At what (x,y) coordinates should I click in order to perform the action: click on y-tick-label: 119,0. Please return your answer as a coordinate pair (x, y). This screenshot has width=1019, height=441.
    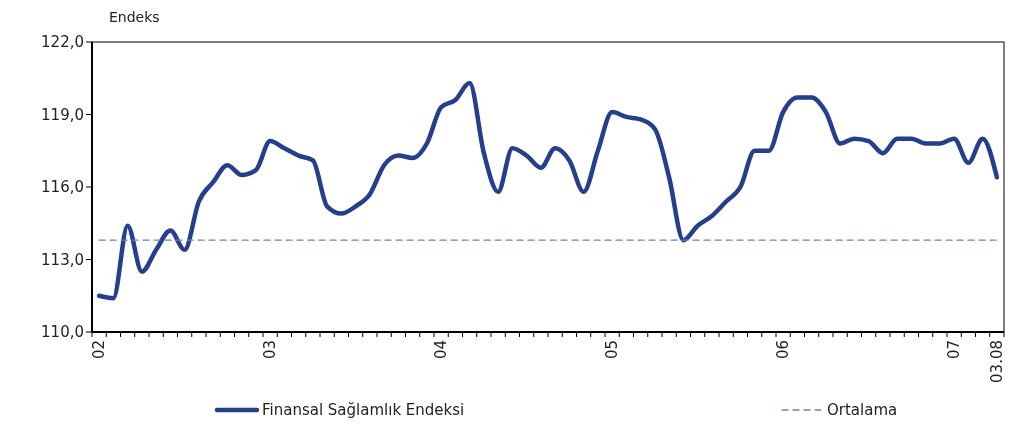
    Looking at the image, I should click on (62, 114).